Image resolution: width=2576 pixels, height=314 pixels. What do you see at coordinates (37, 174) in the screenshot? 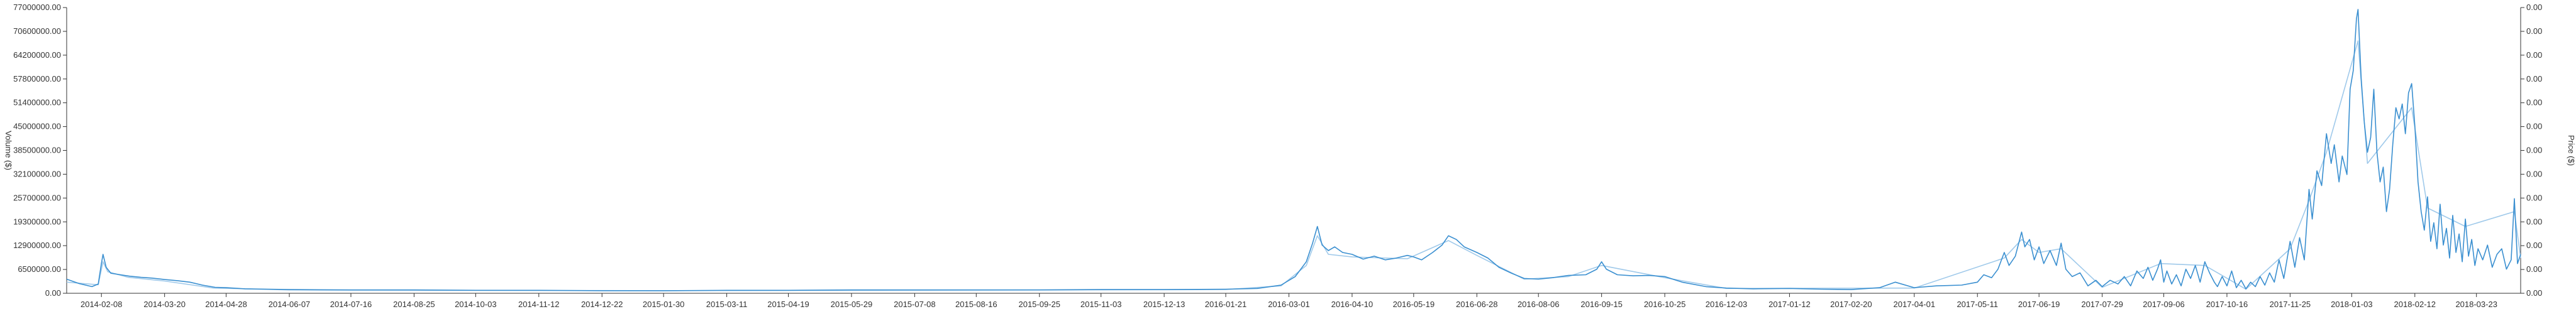
I see `left-y-tick-label: 32100000.00` at bounding box center [37, 174].